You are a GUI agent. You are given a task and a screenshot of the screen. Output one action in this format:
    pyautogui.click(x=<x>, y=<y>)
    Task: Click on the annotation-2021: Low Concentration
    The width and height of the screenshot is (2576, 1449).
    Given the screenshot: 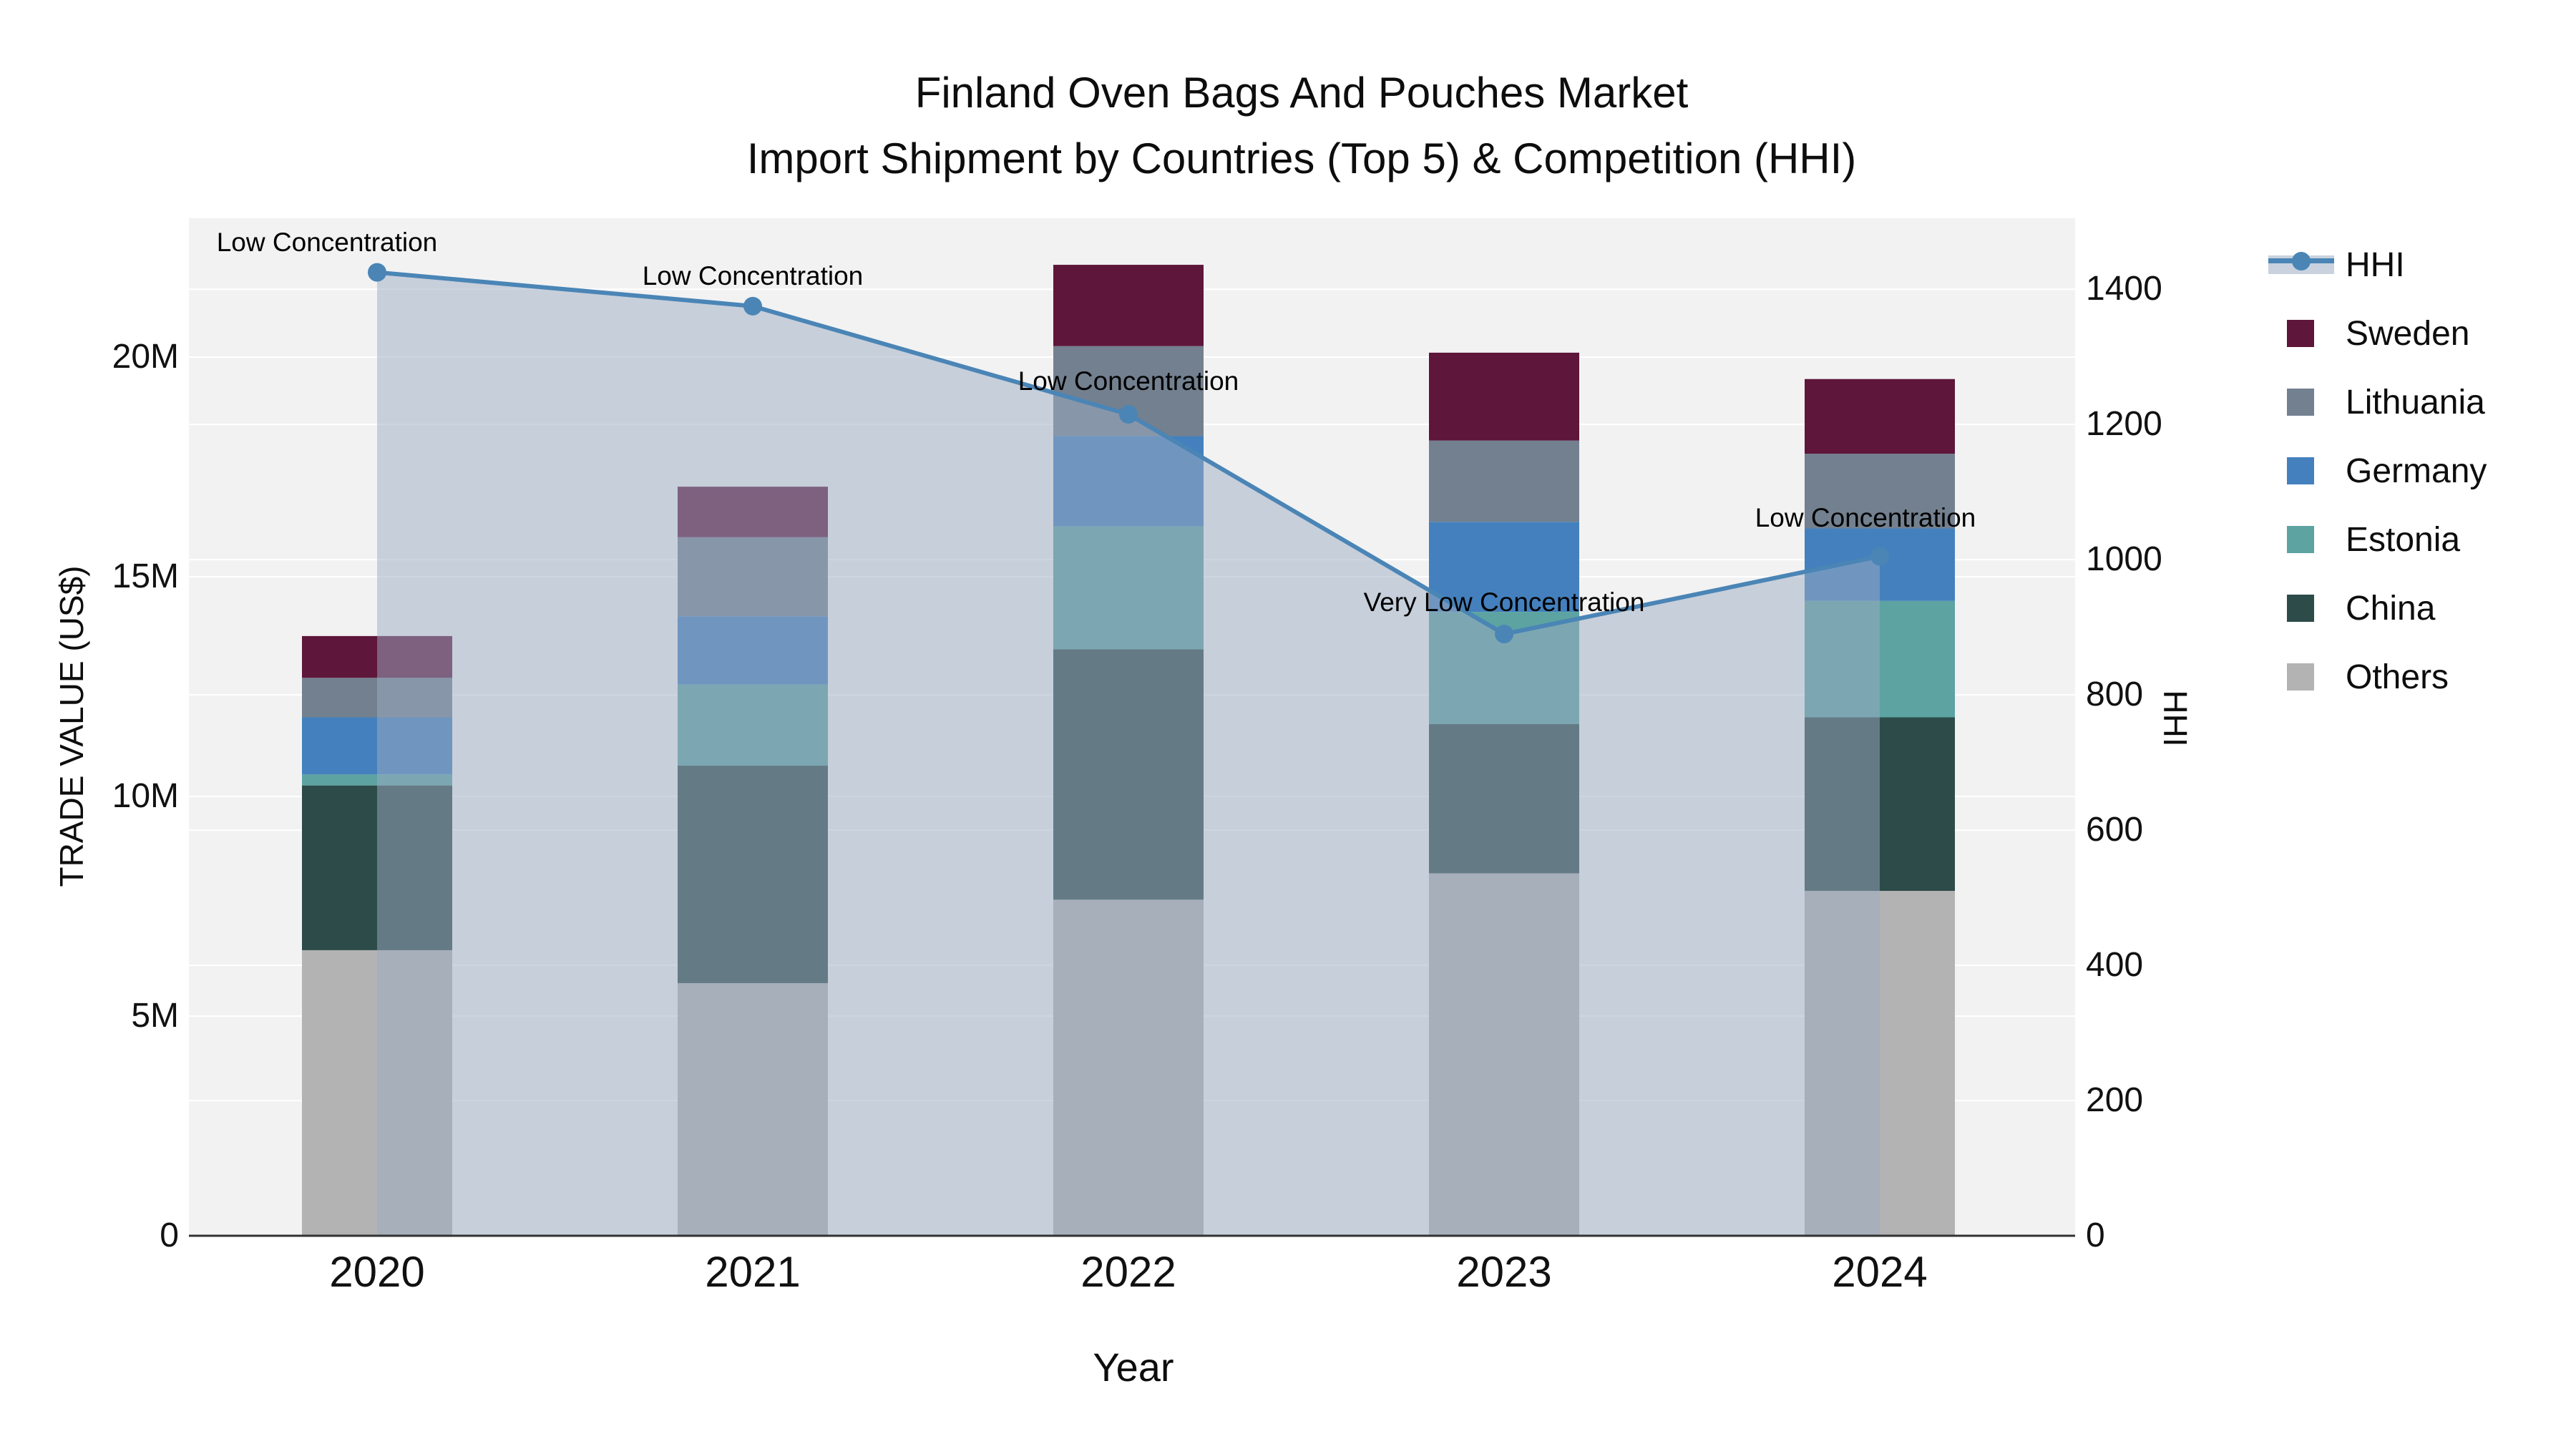 What is the action you would take?
    pyautogui.click(x=753, y=275)
    